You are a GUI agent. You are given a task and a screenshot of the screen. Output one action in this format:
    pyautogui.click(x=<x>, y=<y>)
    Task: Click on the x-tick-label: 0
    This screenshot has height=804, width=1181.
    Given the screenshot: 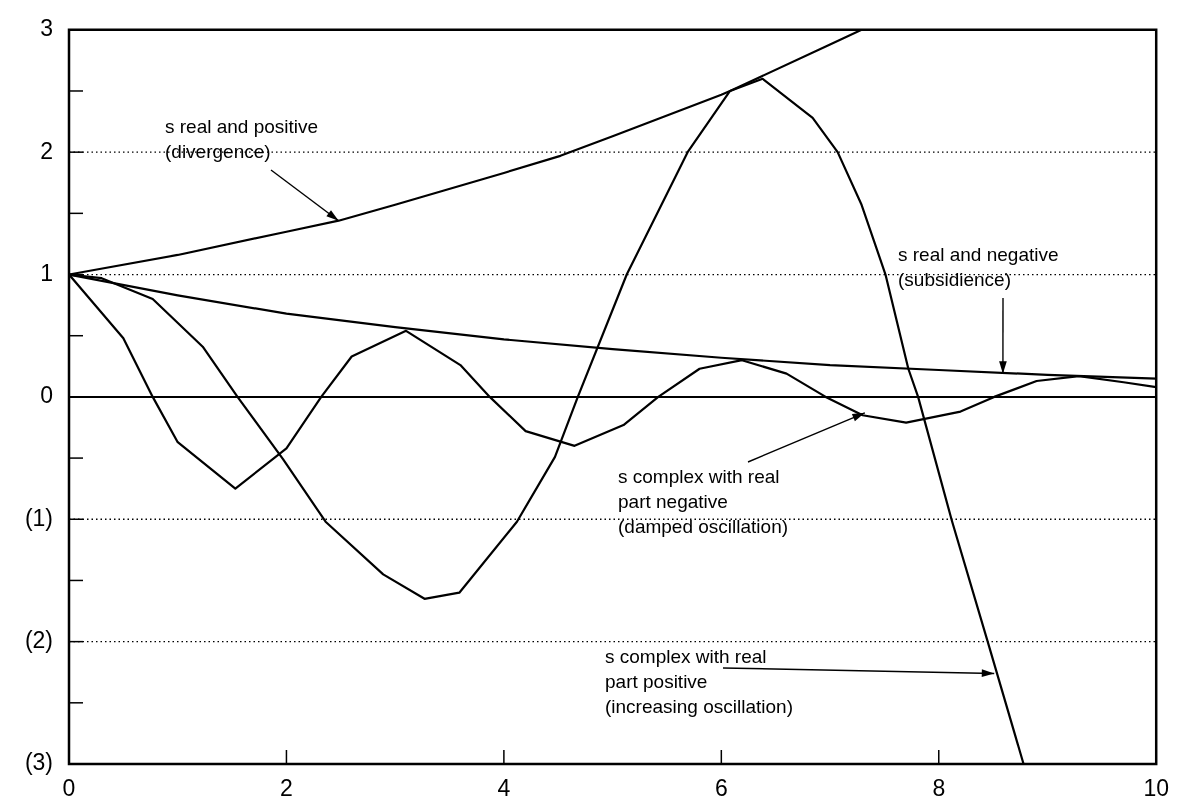 What is the action you would take?
    pyautogui.click(x=69, y=788)
    